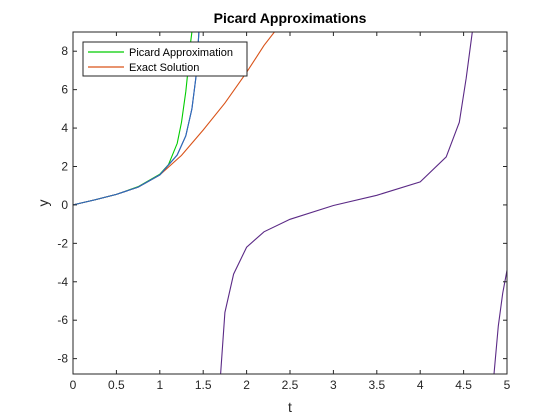  I want to click on x-tick-label: 4, so click(420, 385).